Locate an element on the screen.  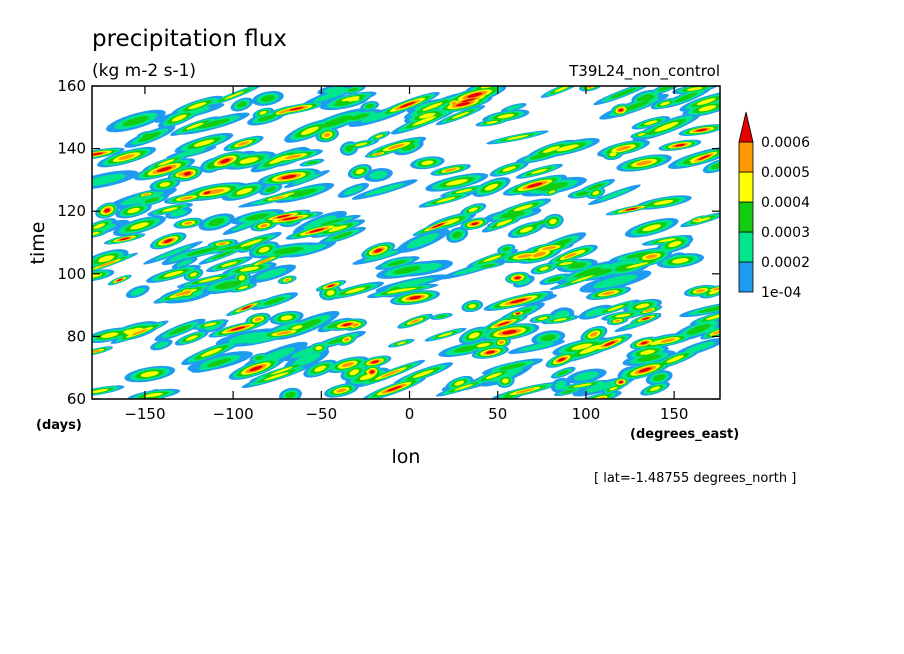
y-tick-label: 80 is located at coordinates (76, 336).